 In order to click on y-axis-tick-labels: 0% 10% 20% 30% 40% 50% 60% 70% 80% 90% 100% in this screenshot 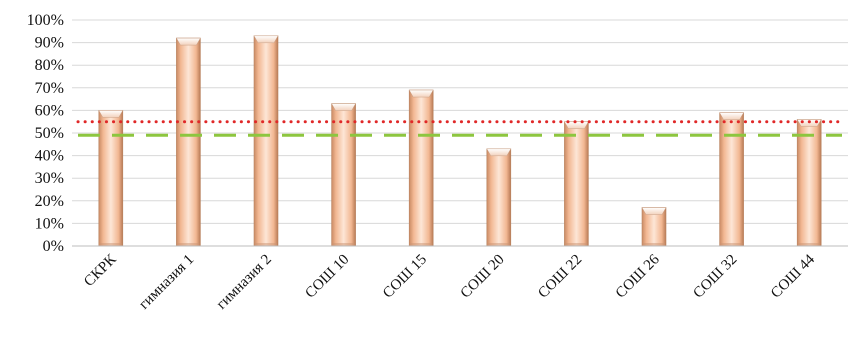, I will do `click(45, 133)`.